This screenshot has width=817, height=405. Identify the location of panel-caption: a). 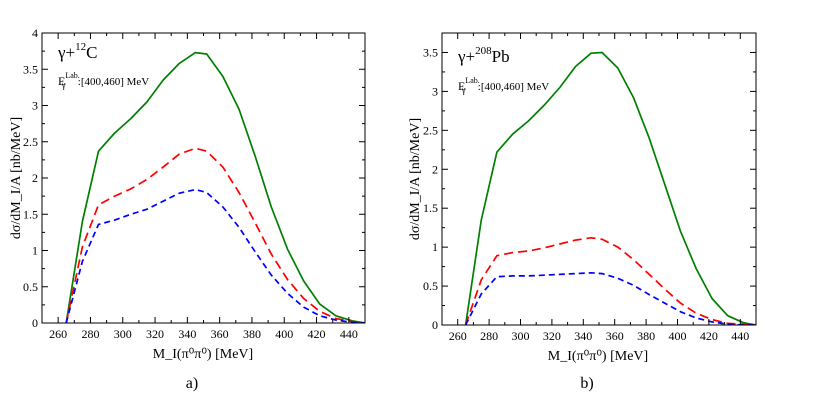
(192, 383).